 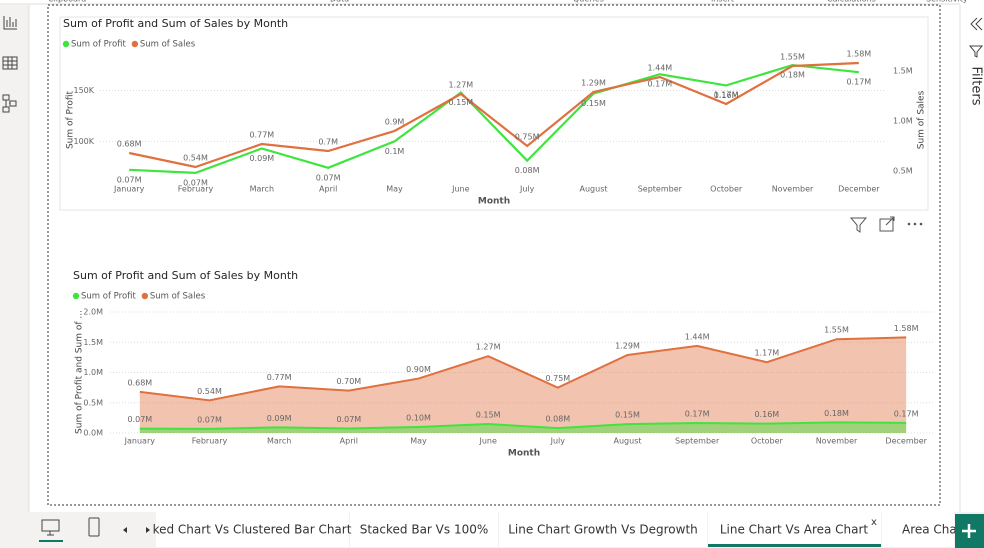 What do you see at coordinates (348, 381) in the screenshot?
I see `data-label: 0.70M` at bounding box center [348, 381].